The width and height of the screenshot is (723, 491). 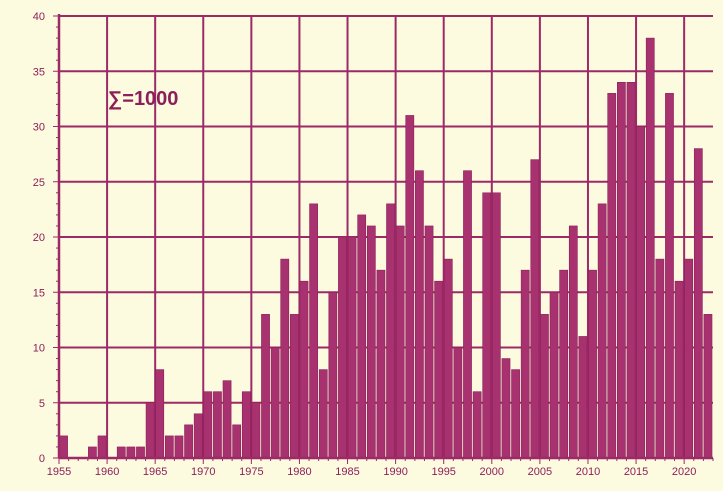 What do you see at coordinates (492, 472) in the screenshot?
I see `x-tick-label: 2000` at bounding box center [492, 472].